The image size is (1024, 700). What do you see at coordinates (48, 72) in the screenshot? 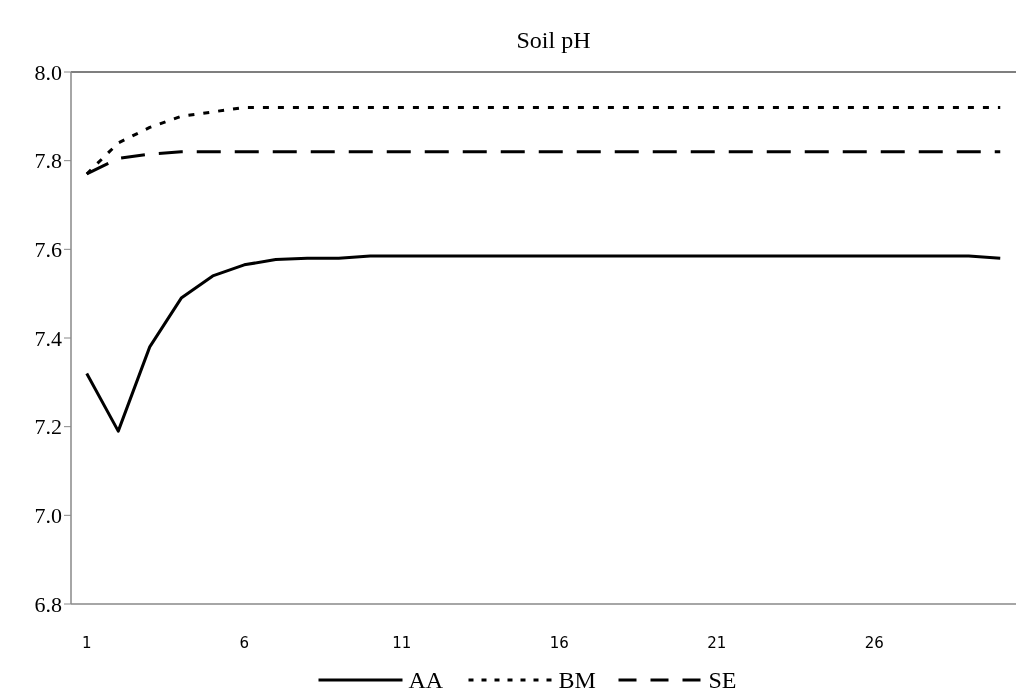
I see `y-tick-label: 8.0` at bounding box center [48, 72].